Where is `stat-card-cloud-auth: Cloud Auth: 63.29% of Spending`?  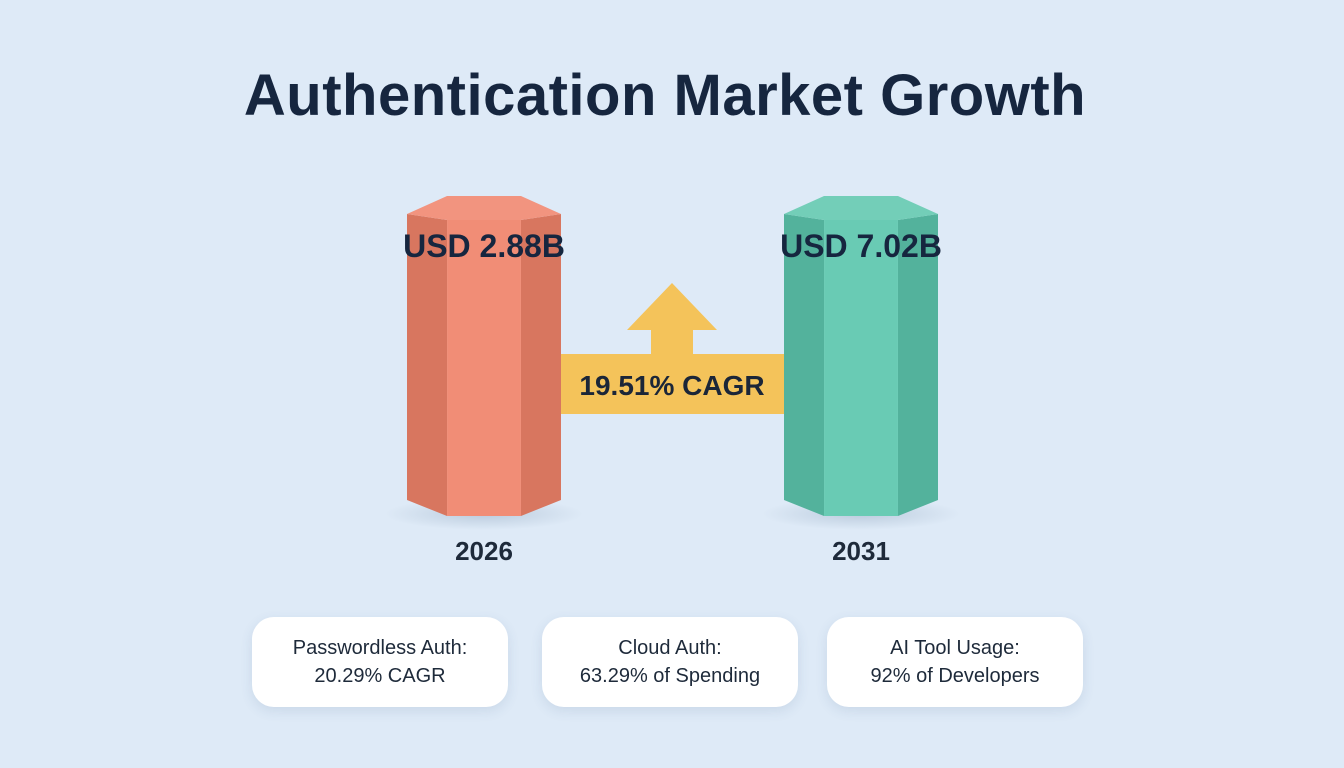 stat-card-cloud-auth: Cloud Auth: 63.29% of Spending is located at coordinates (670, 662).